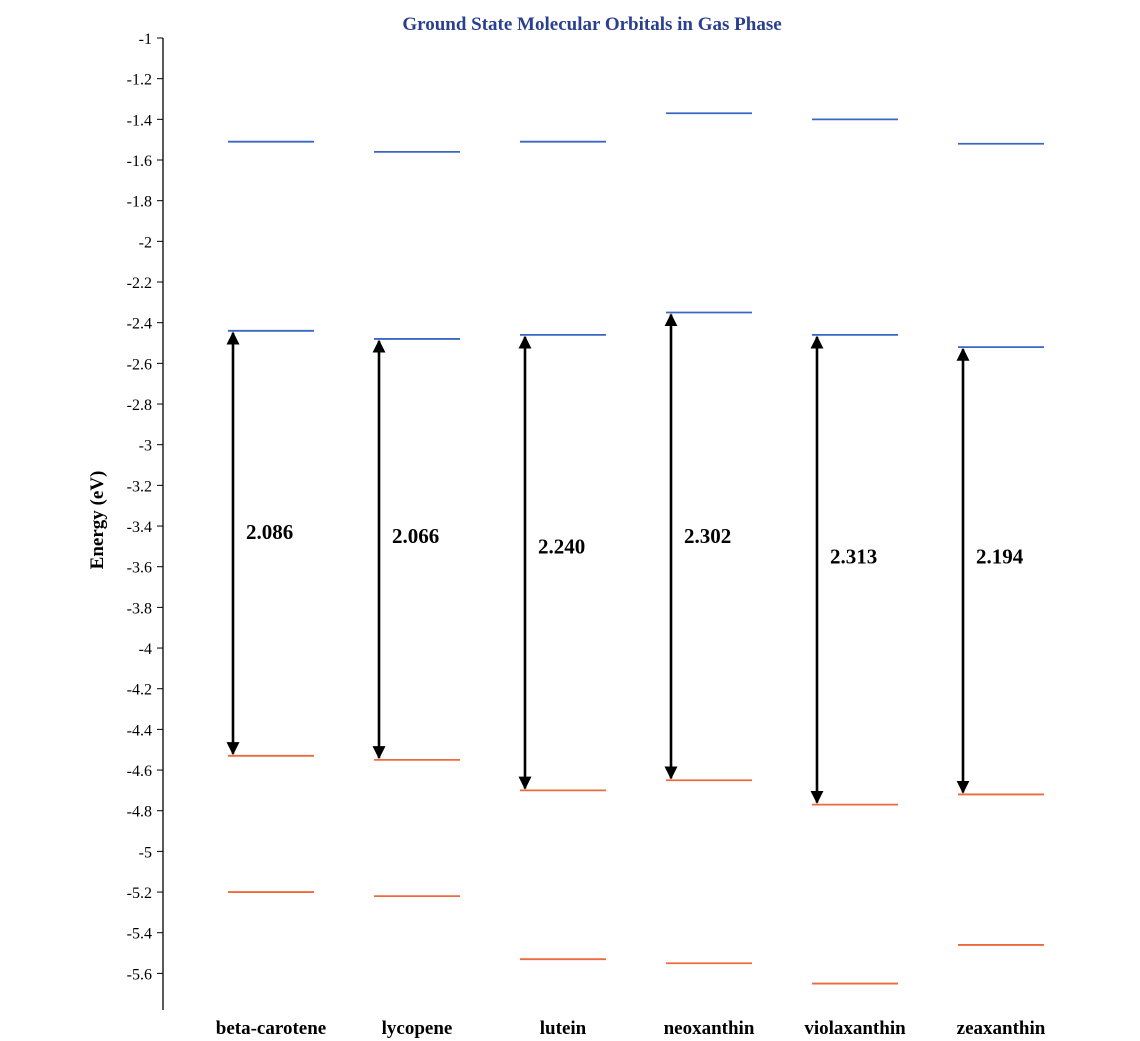 Image resolution: width=1140 pixels, height=1041 pixels. I want to click on y-tick-label: -3.6, so click(139, 568).